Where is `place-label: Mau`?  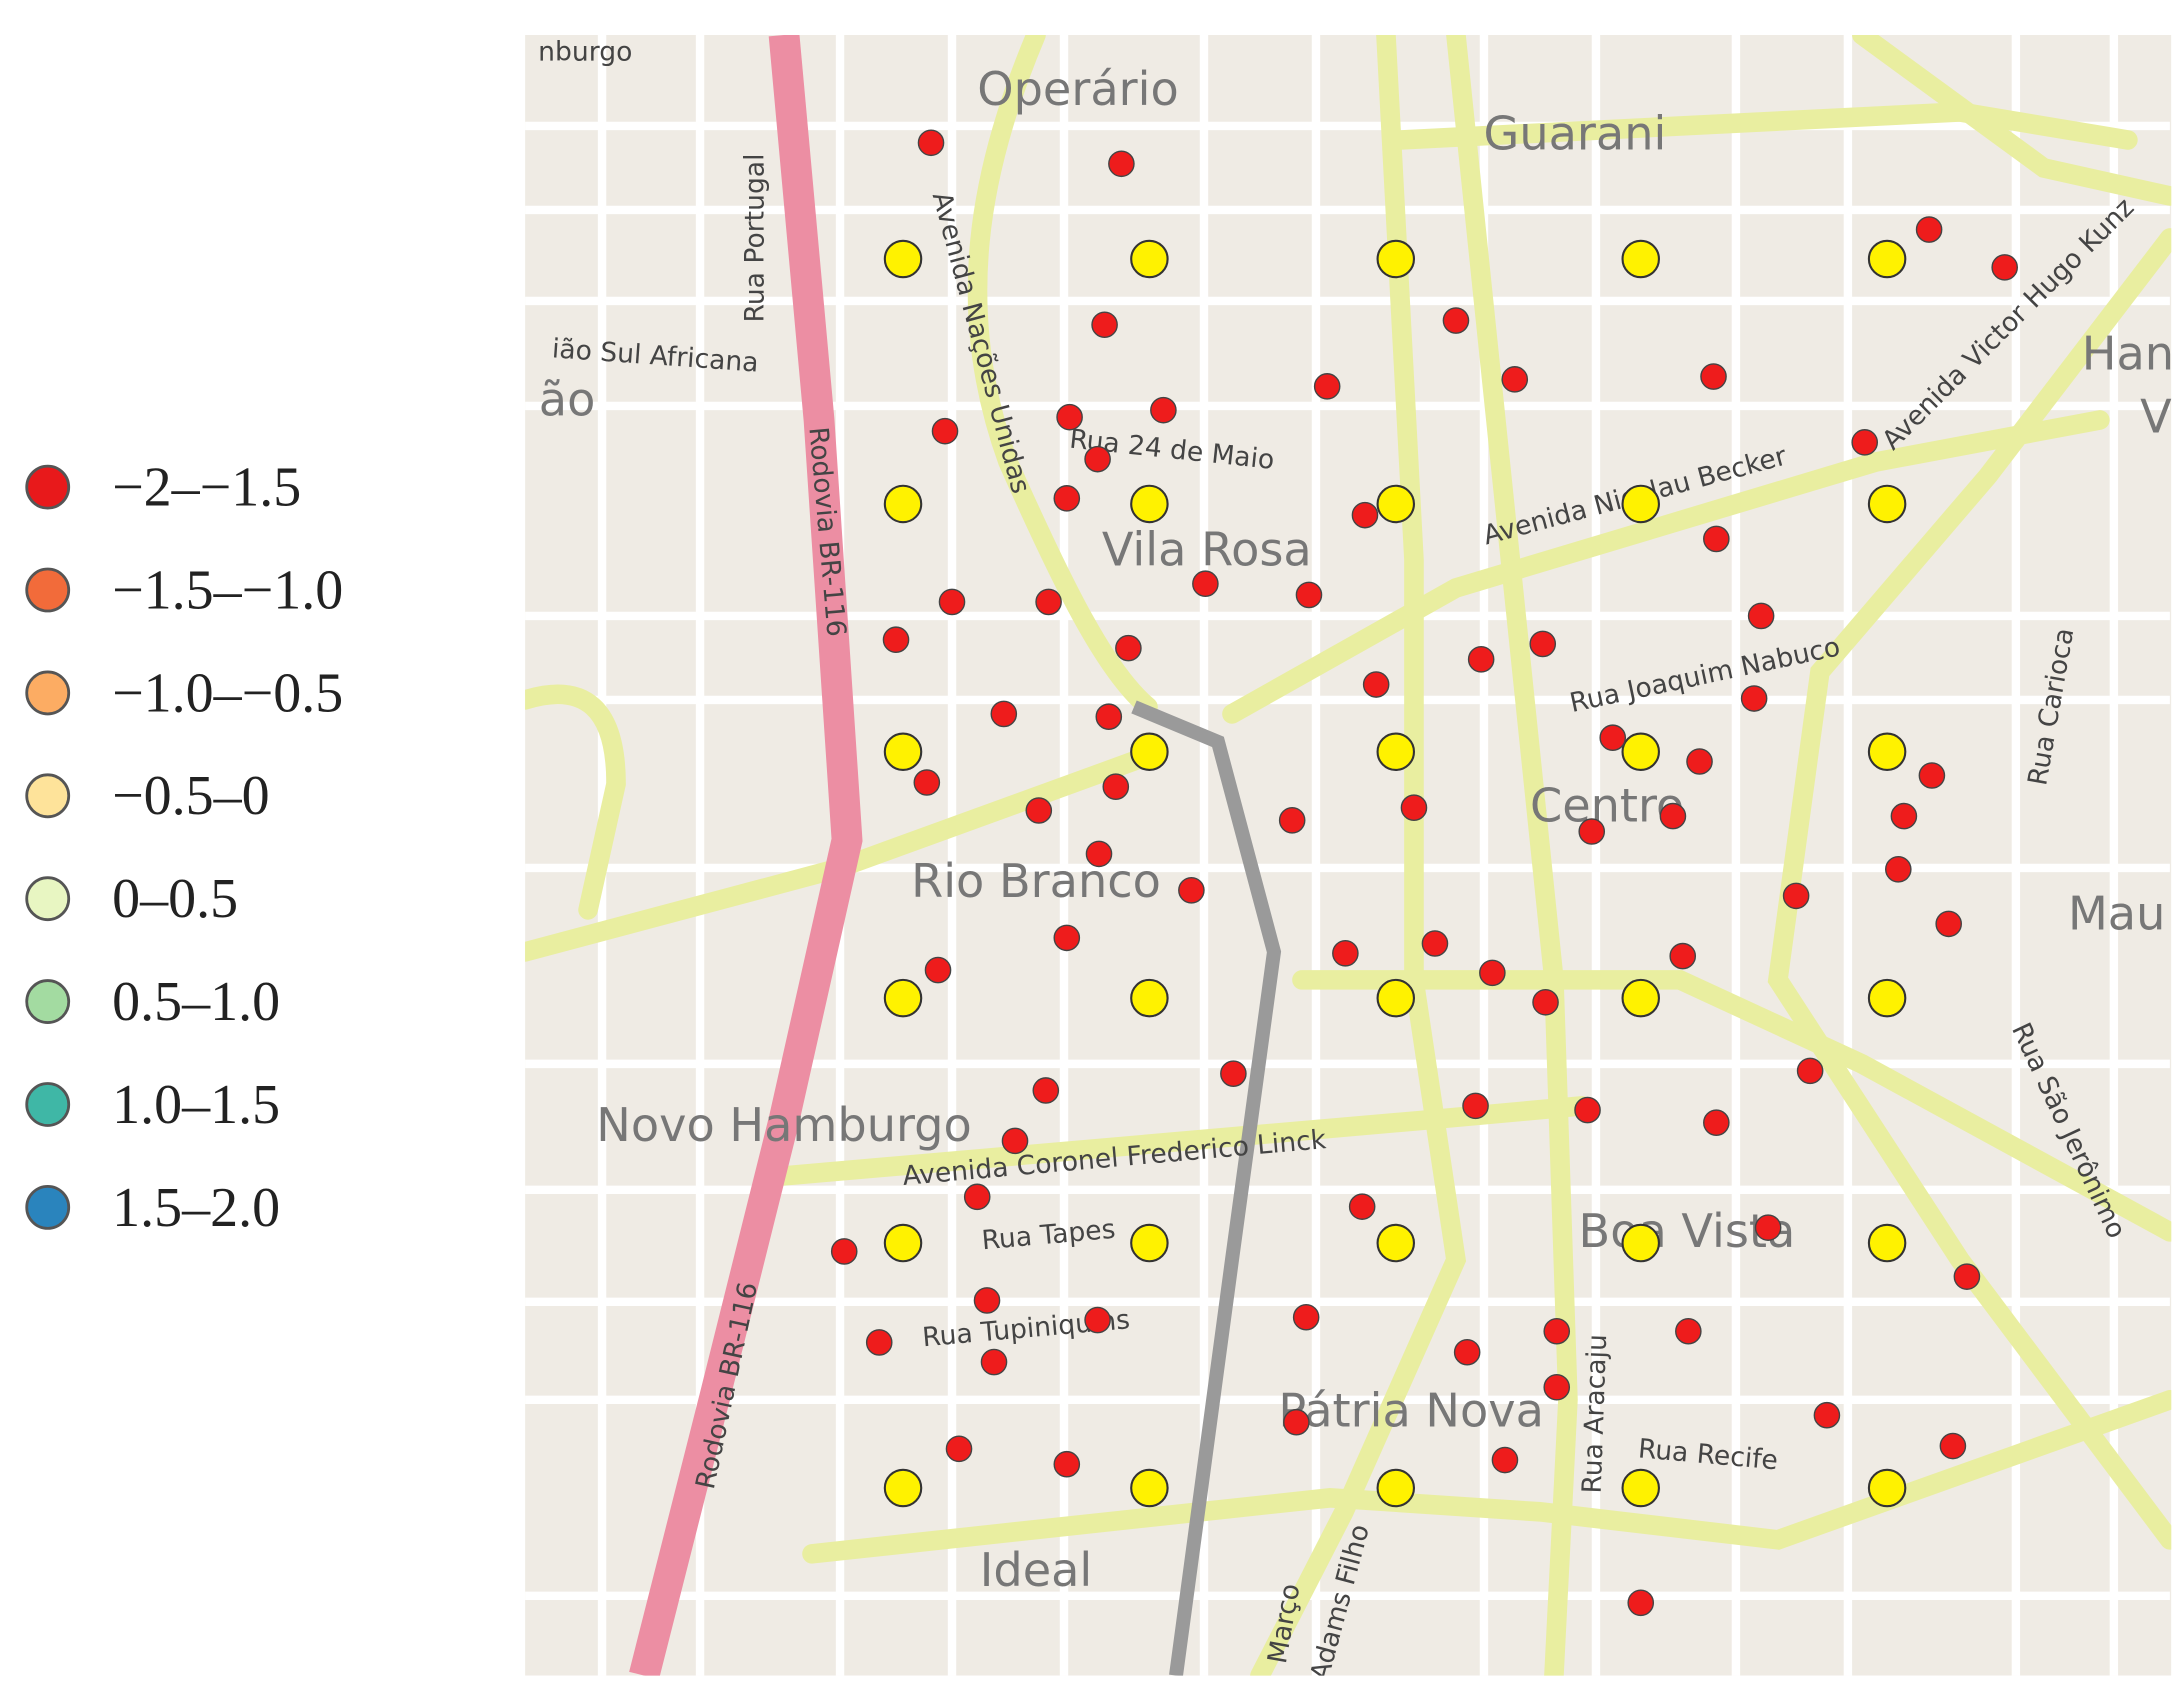 place-label: Mau is located at coordinates (2116, 913).